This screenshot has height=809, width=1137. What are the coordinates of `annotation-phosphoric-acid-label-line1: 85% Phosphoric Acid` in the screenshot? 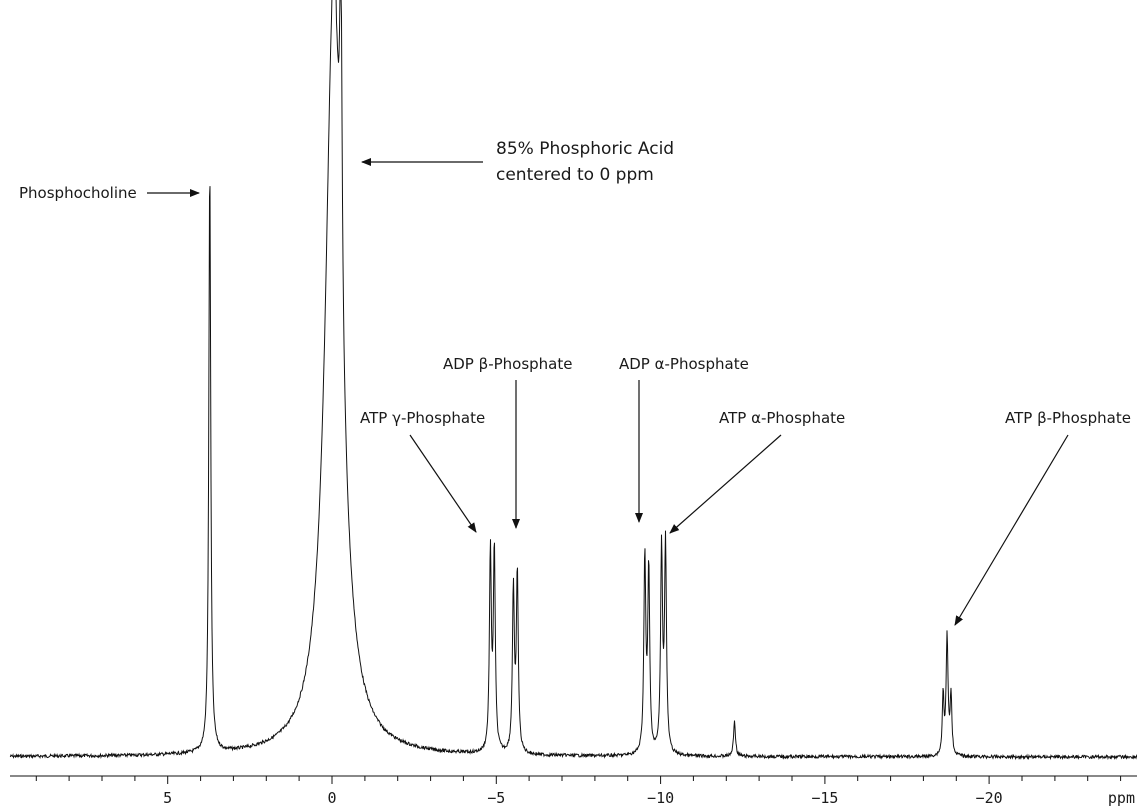 It's located at (585, 149).